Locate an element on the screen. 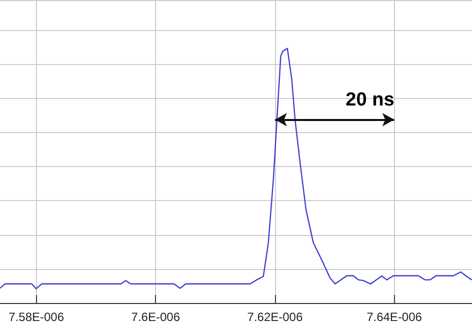 This screenshot has height=331, width=472. x-tick-label: 7.62E-006 is located at coordinates (275, 317).